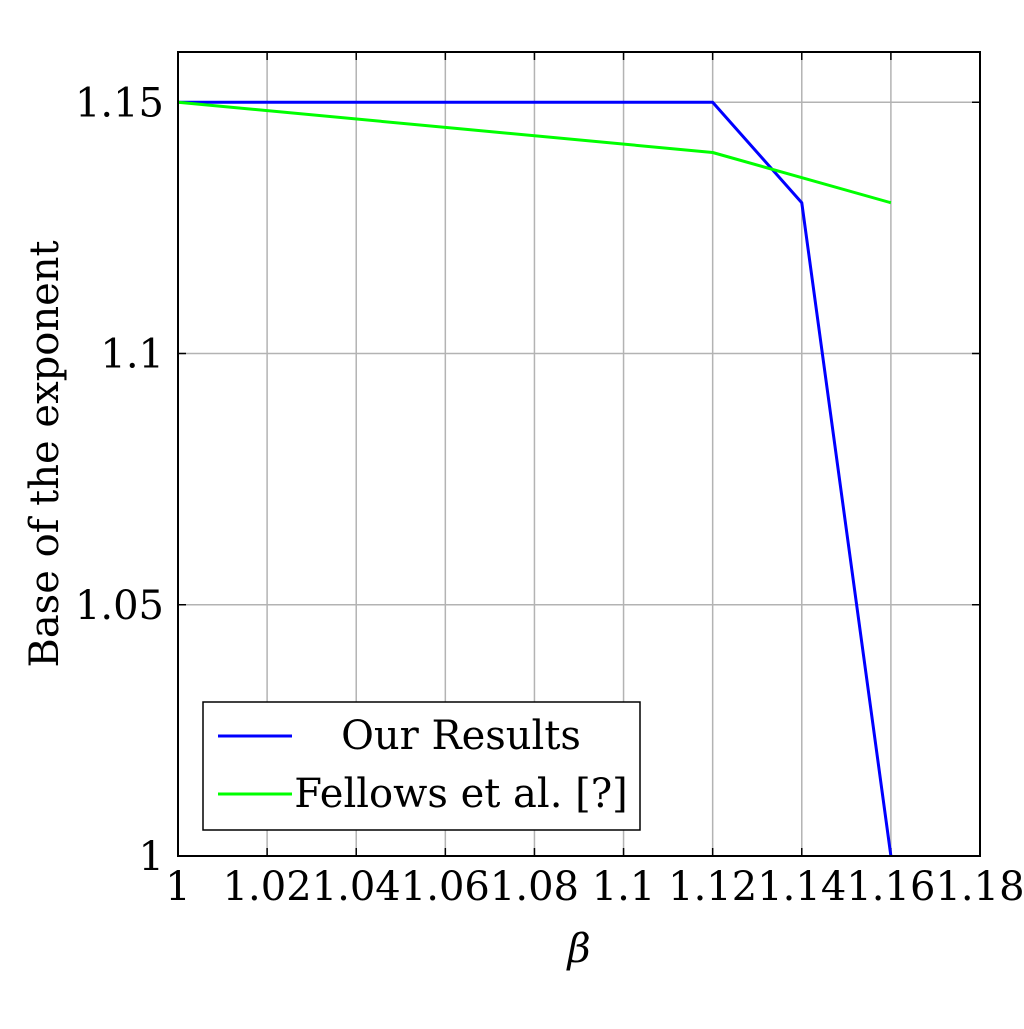 Image resolution: width=1024 pixels, height=1029 pixels. What do you see at coordinates (461, 794) in the screenshot?
I see `legend-label-fellows: Fellows et al. [?]` at bounding box center [461, 794].